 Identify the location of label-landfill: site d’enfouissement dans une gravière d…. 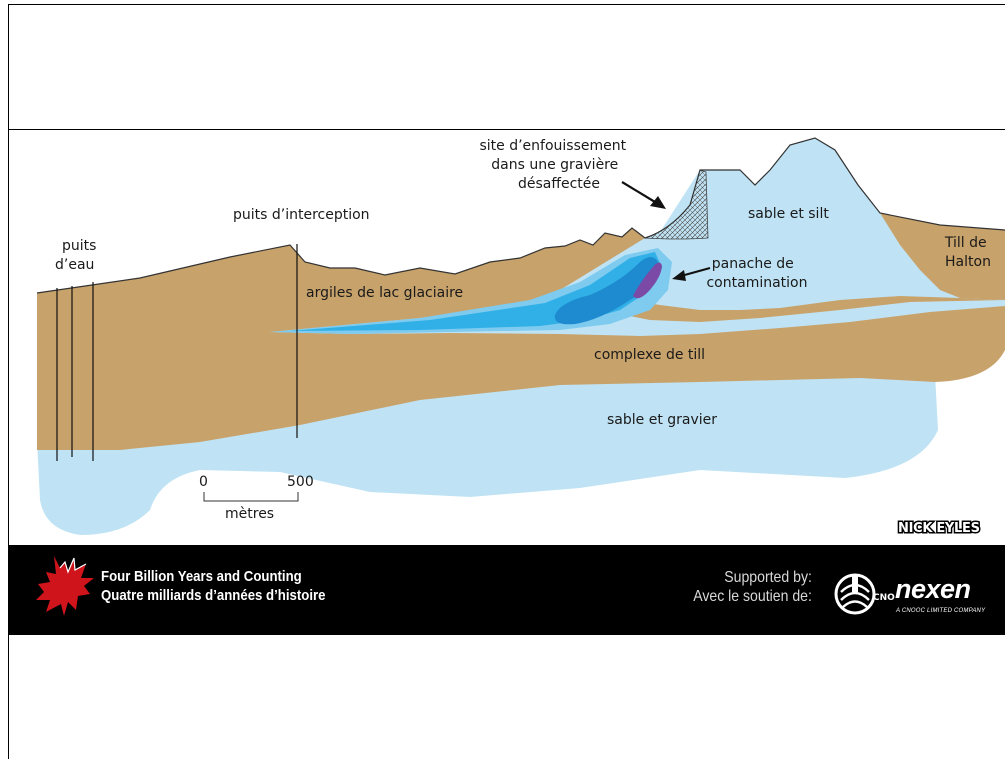
(554, 165).